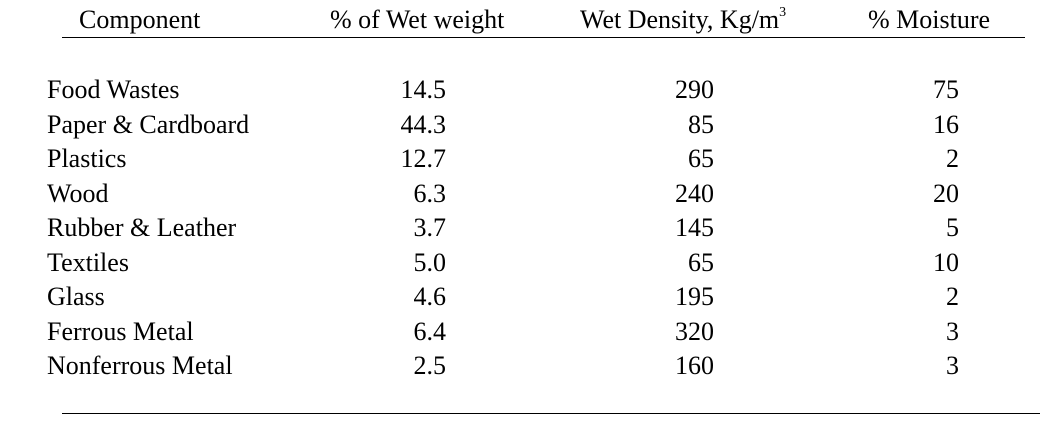  What do you see at coordinates (694, 89) in the screenshot?
I see `cell-value: 290` at bounding box center [694, 89].